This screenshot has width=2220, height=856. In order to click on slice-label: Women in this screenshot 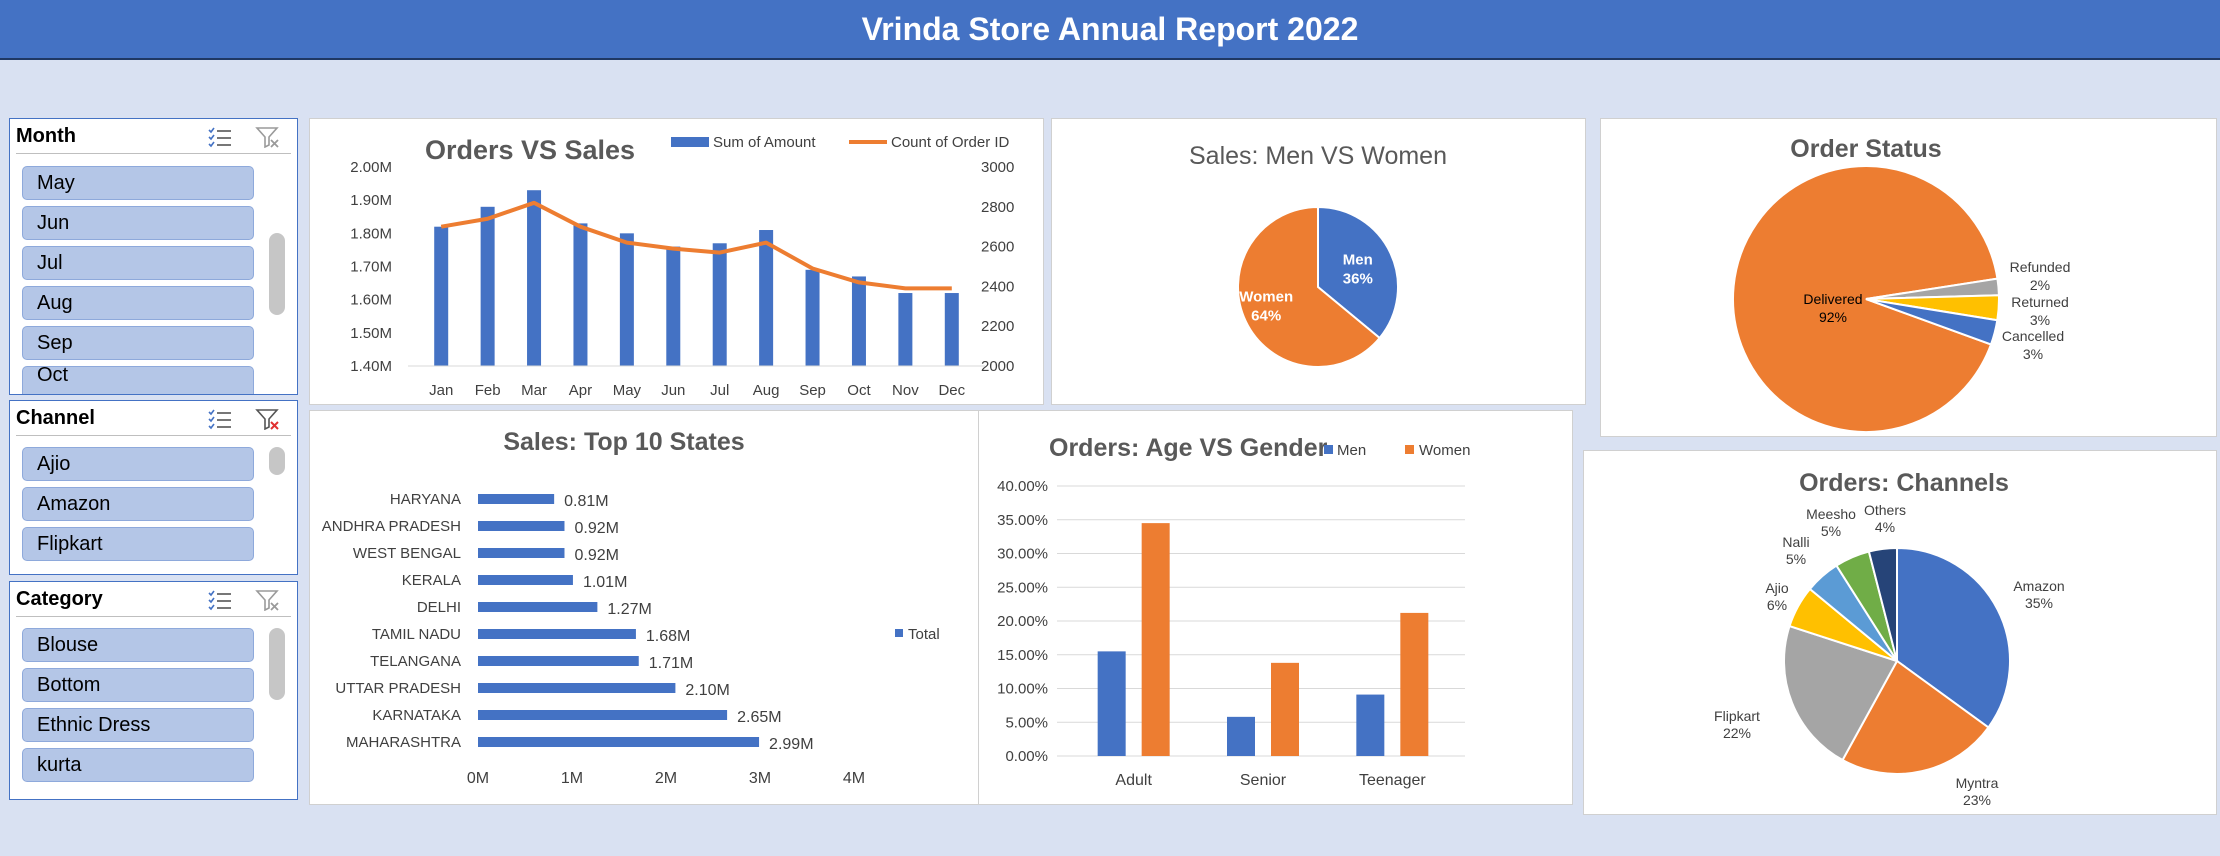, I will do `click(1266, 297)`.